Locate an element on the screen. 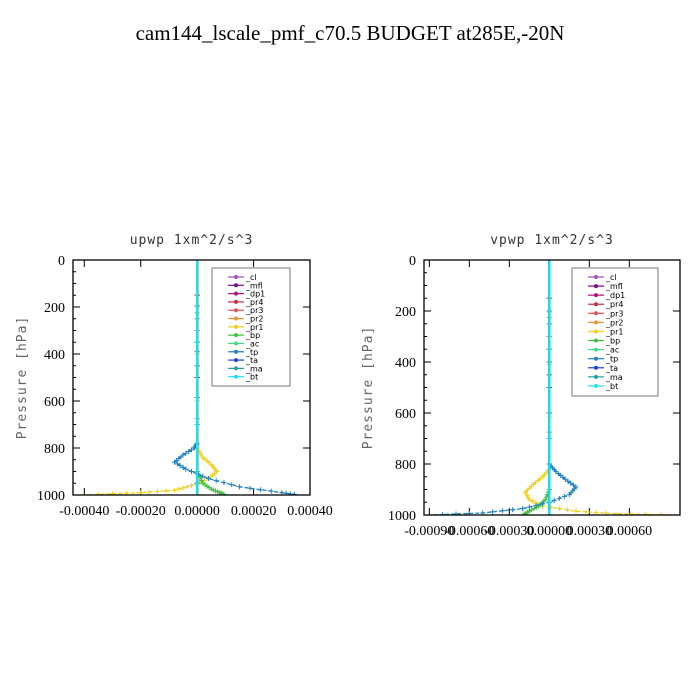  x-tick-label: 0.00030 is located at coordinates (590, 531).